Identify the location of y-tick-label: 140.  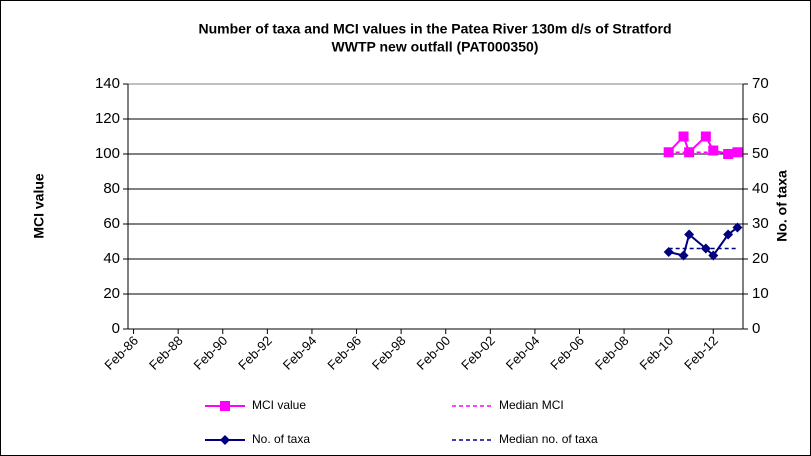
(107, 83).